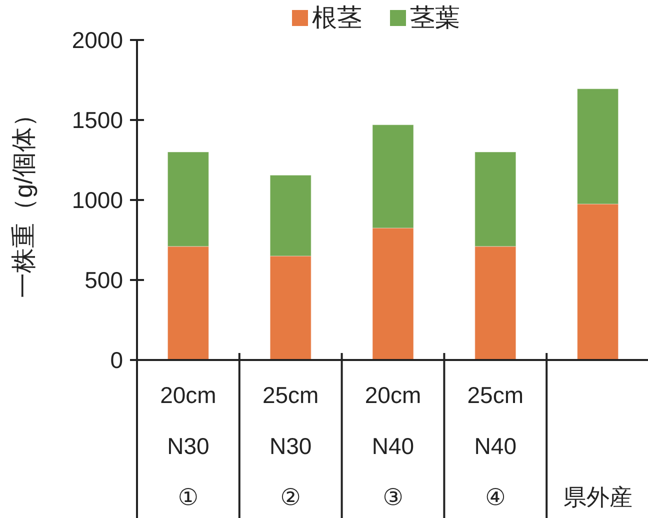 Image resolution: width=648 pixels, height=518 pixels. What do you see at coordinates (337, 18) in the screenshot?
I see `legend-label: 根茎` at bounding box center [337, 18].